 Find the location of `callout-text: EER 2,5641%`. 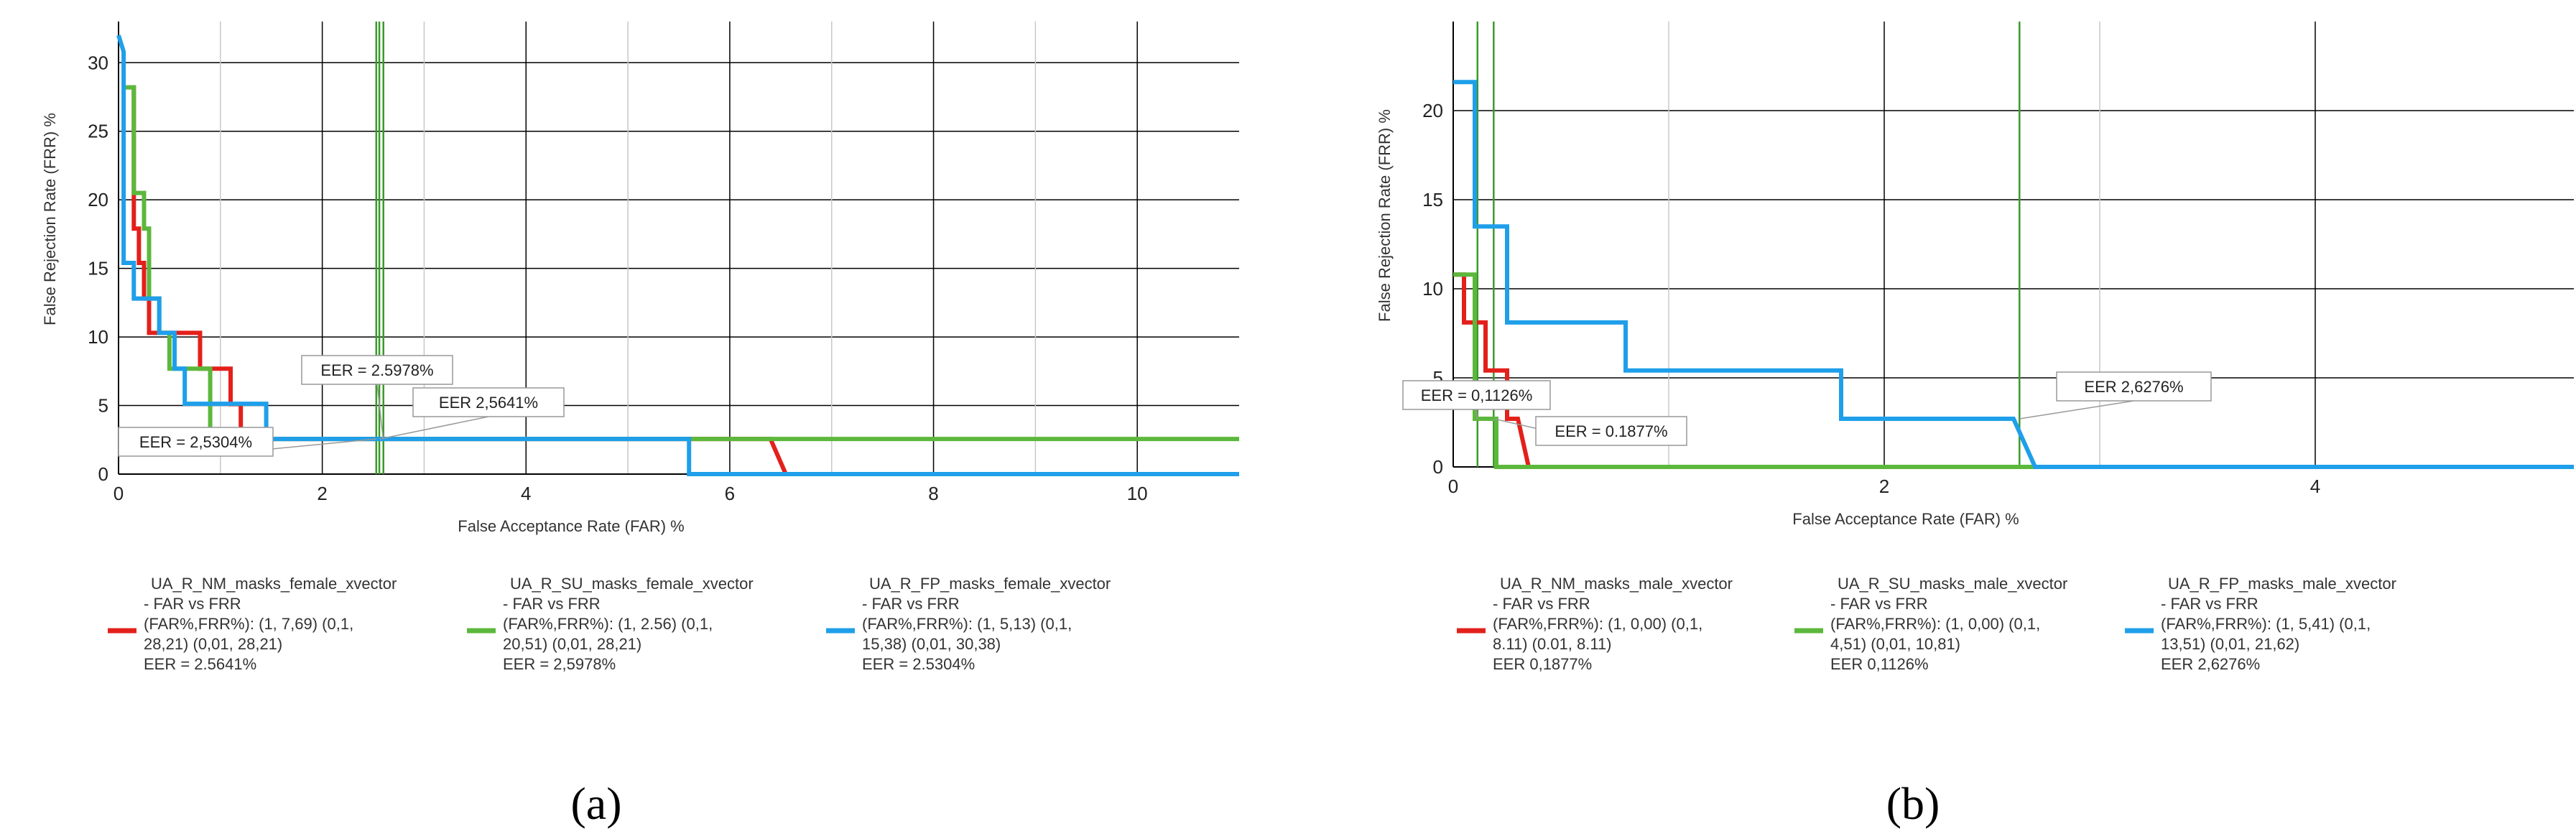

callout-text: EER 2,5641% is located at coordinates (488, 403).